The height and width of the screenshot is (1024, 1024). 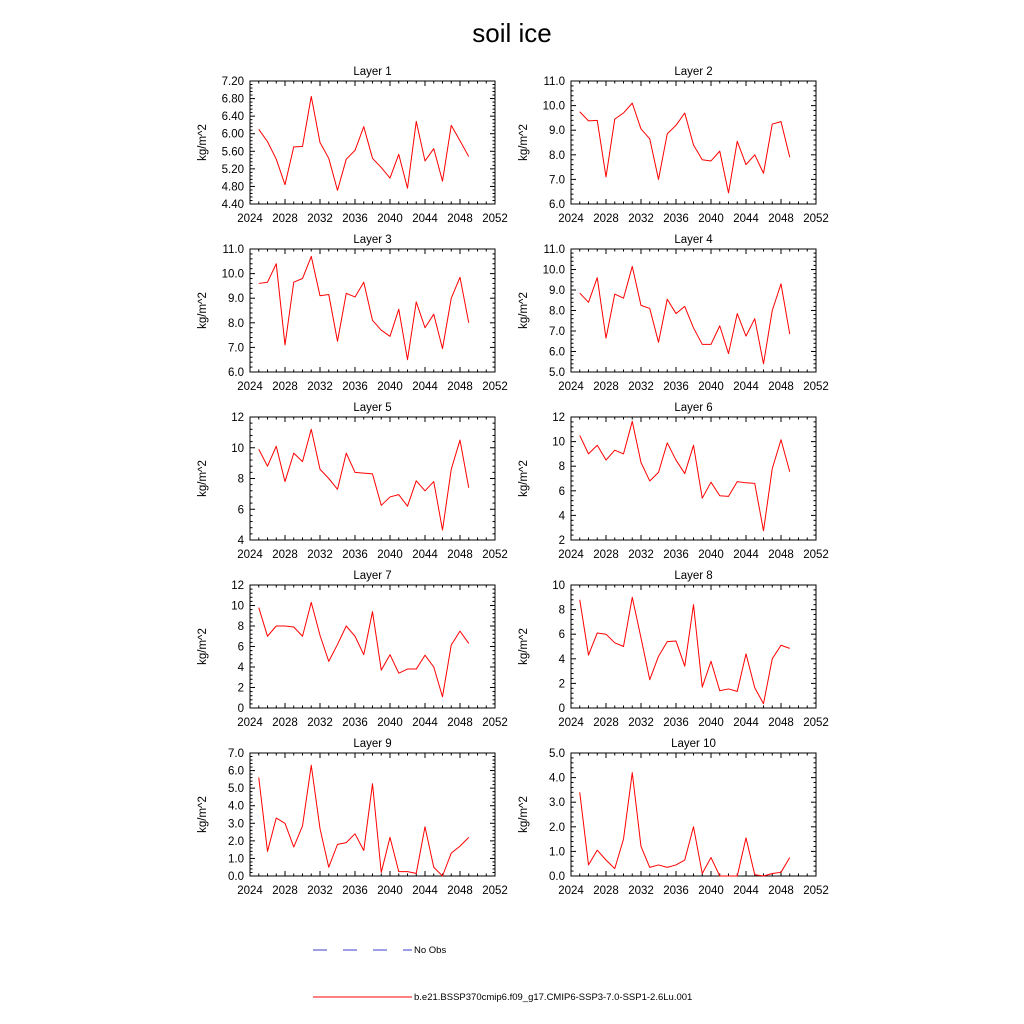 I want to click on panel-2-xtick-label: 2036, so click(x=676, y=219).